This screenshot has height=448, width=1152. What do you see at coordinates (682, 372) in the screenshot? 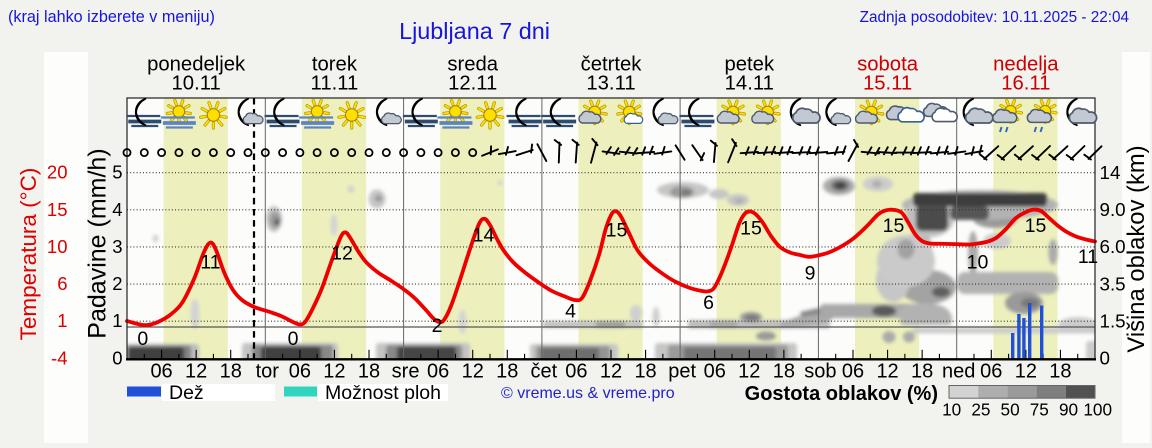
I see `svg-text: pet` at bounding box center [682, 372].